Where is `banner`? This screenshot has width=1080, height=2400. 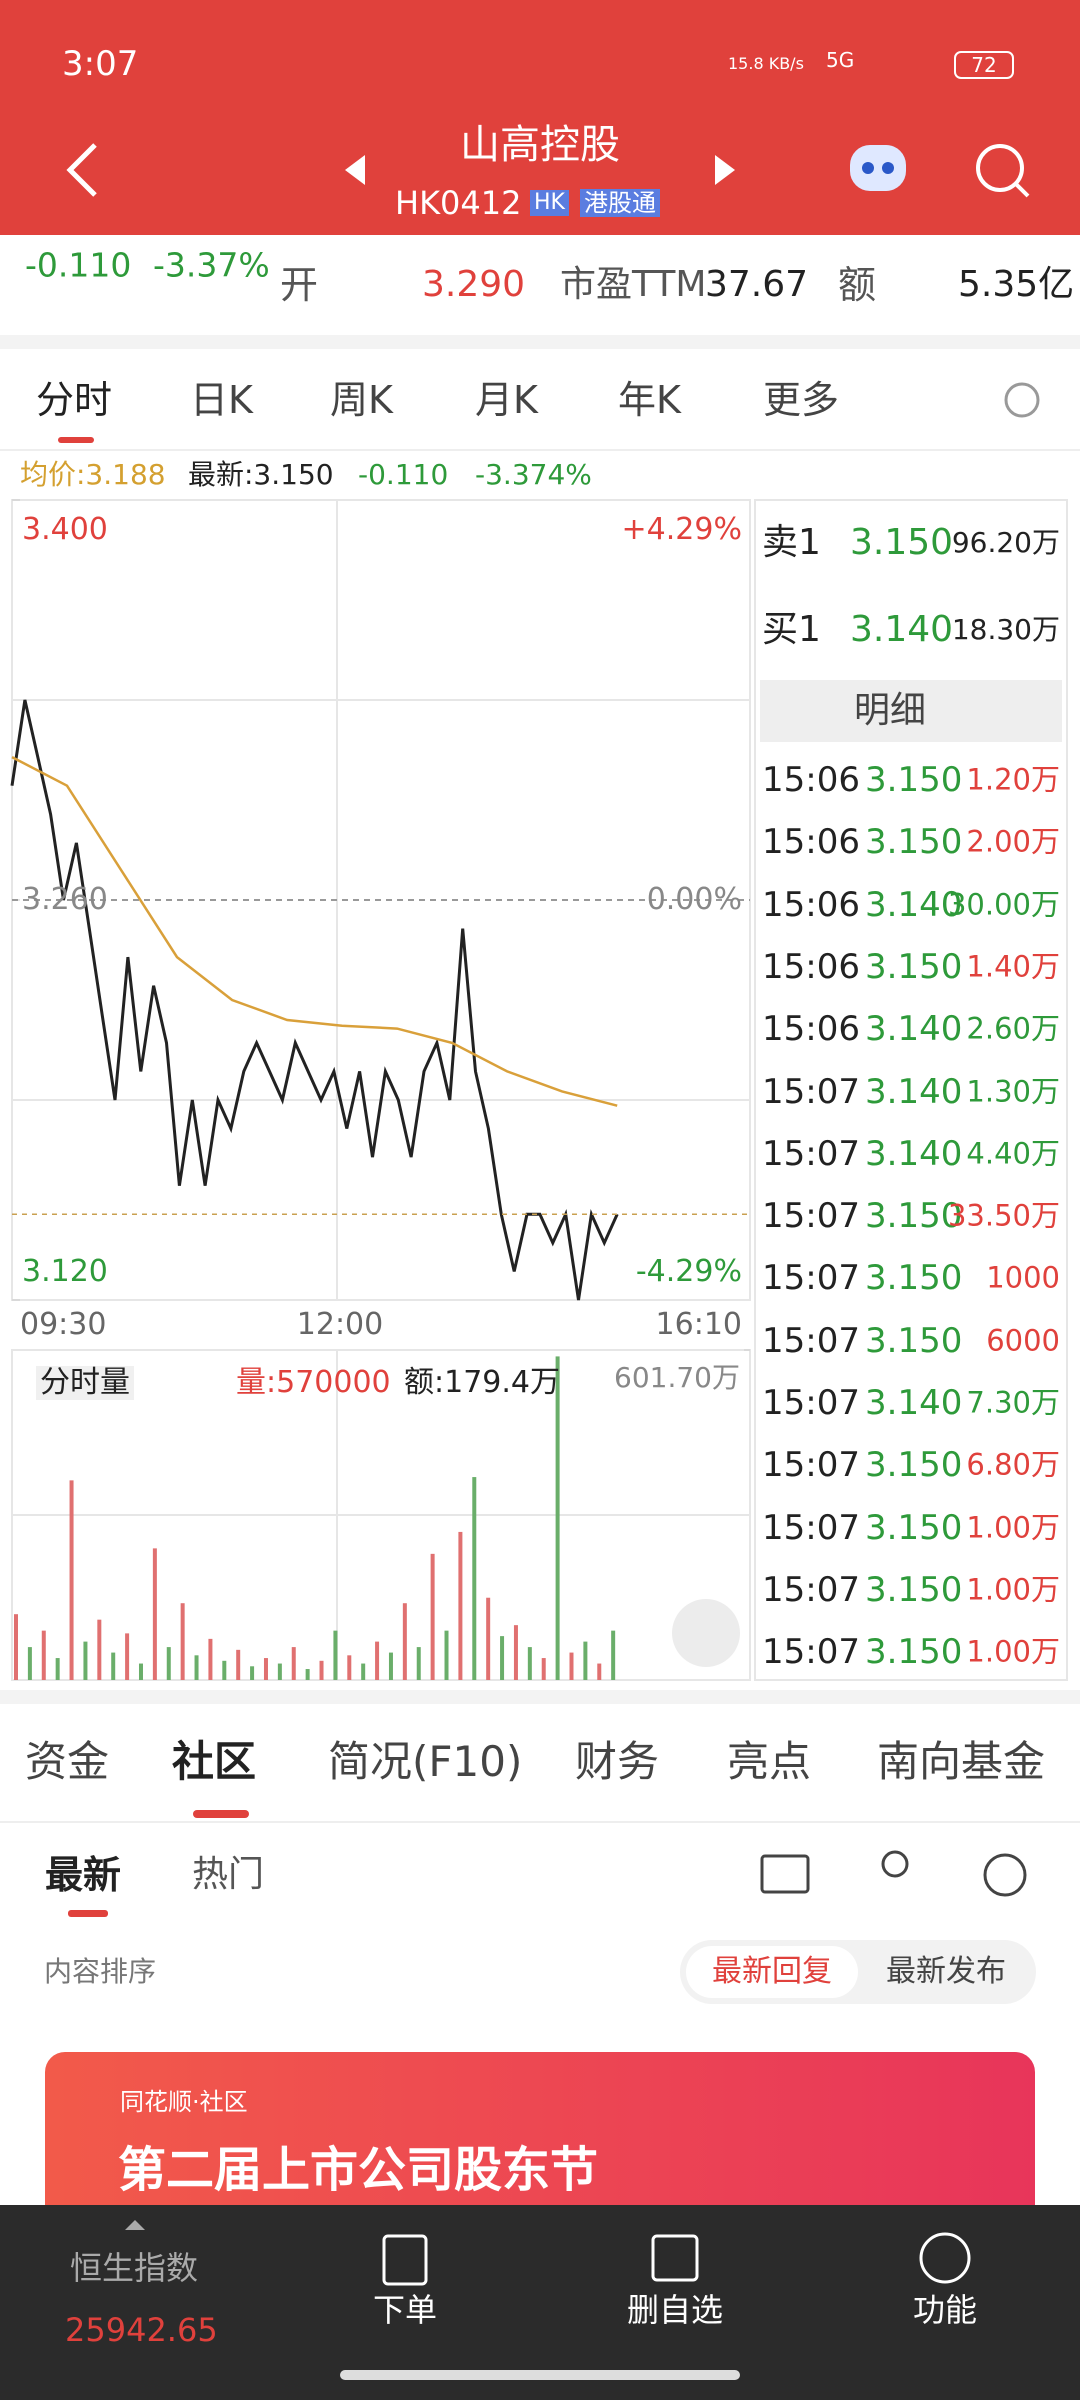
banner is located at coordinates (540, 2152).